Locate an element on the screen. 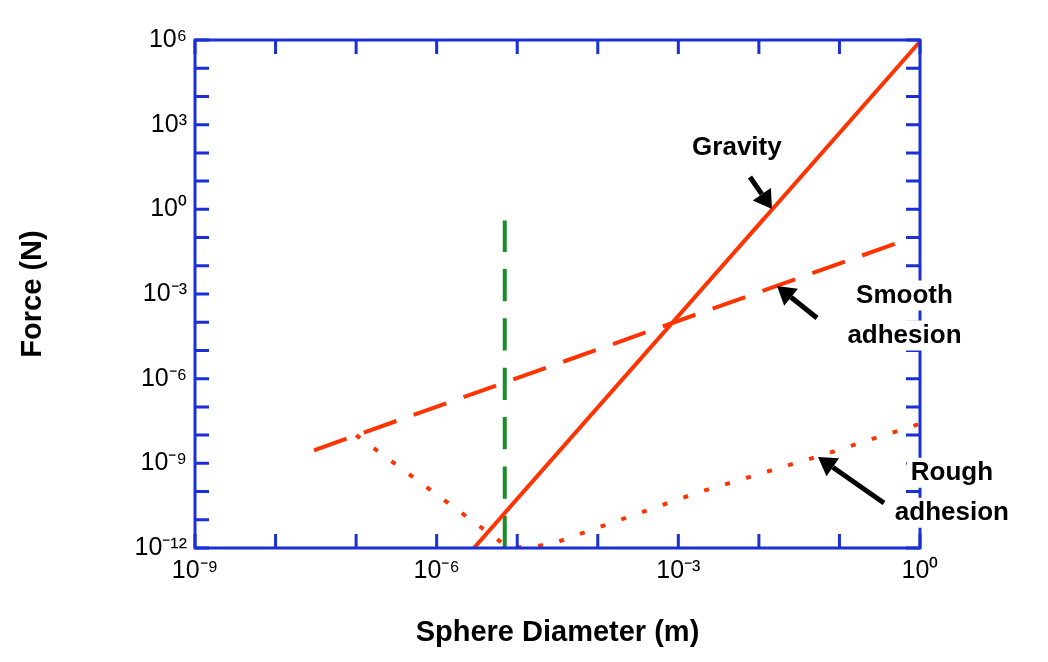  annotation: Gravity is located at coordinates (737, 145).